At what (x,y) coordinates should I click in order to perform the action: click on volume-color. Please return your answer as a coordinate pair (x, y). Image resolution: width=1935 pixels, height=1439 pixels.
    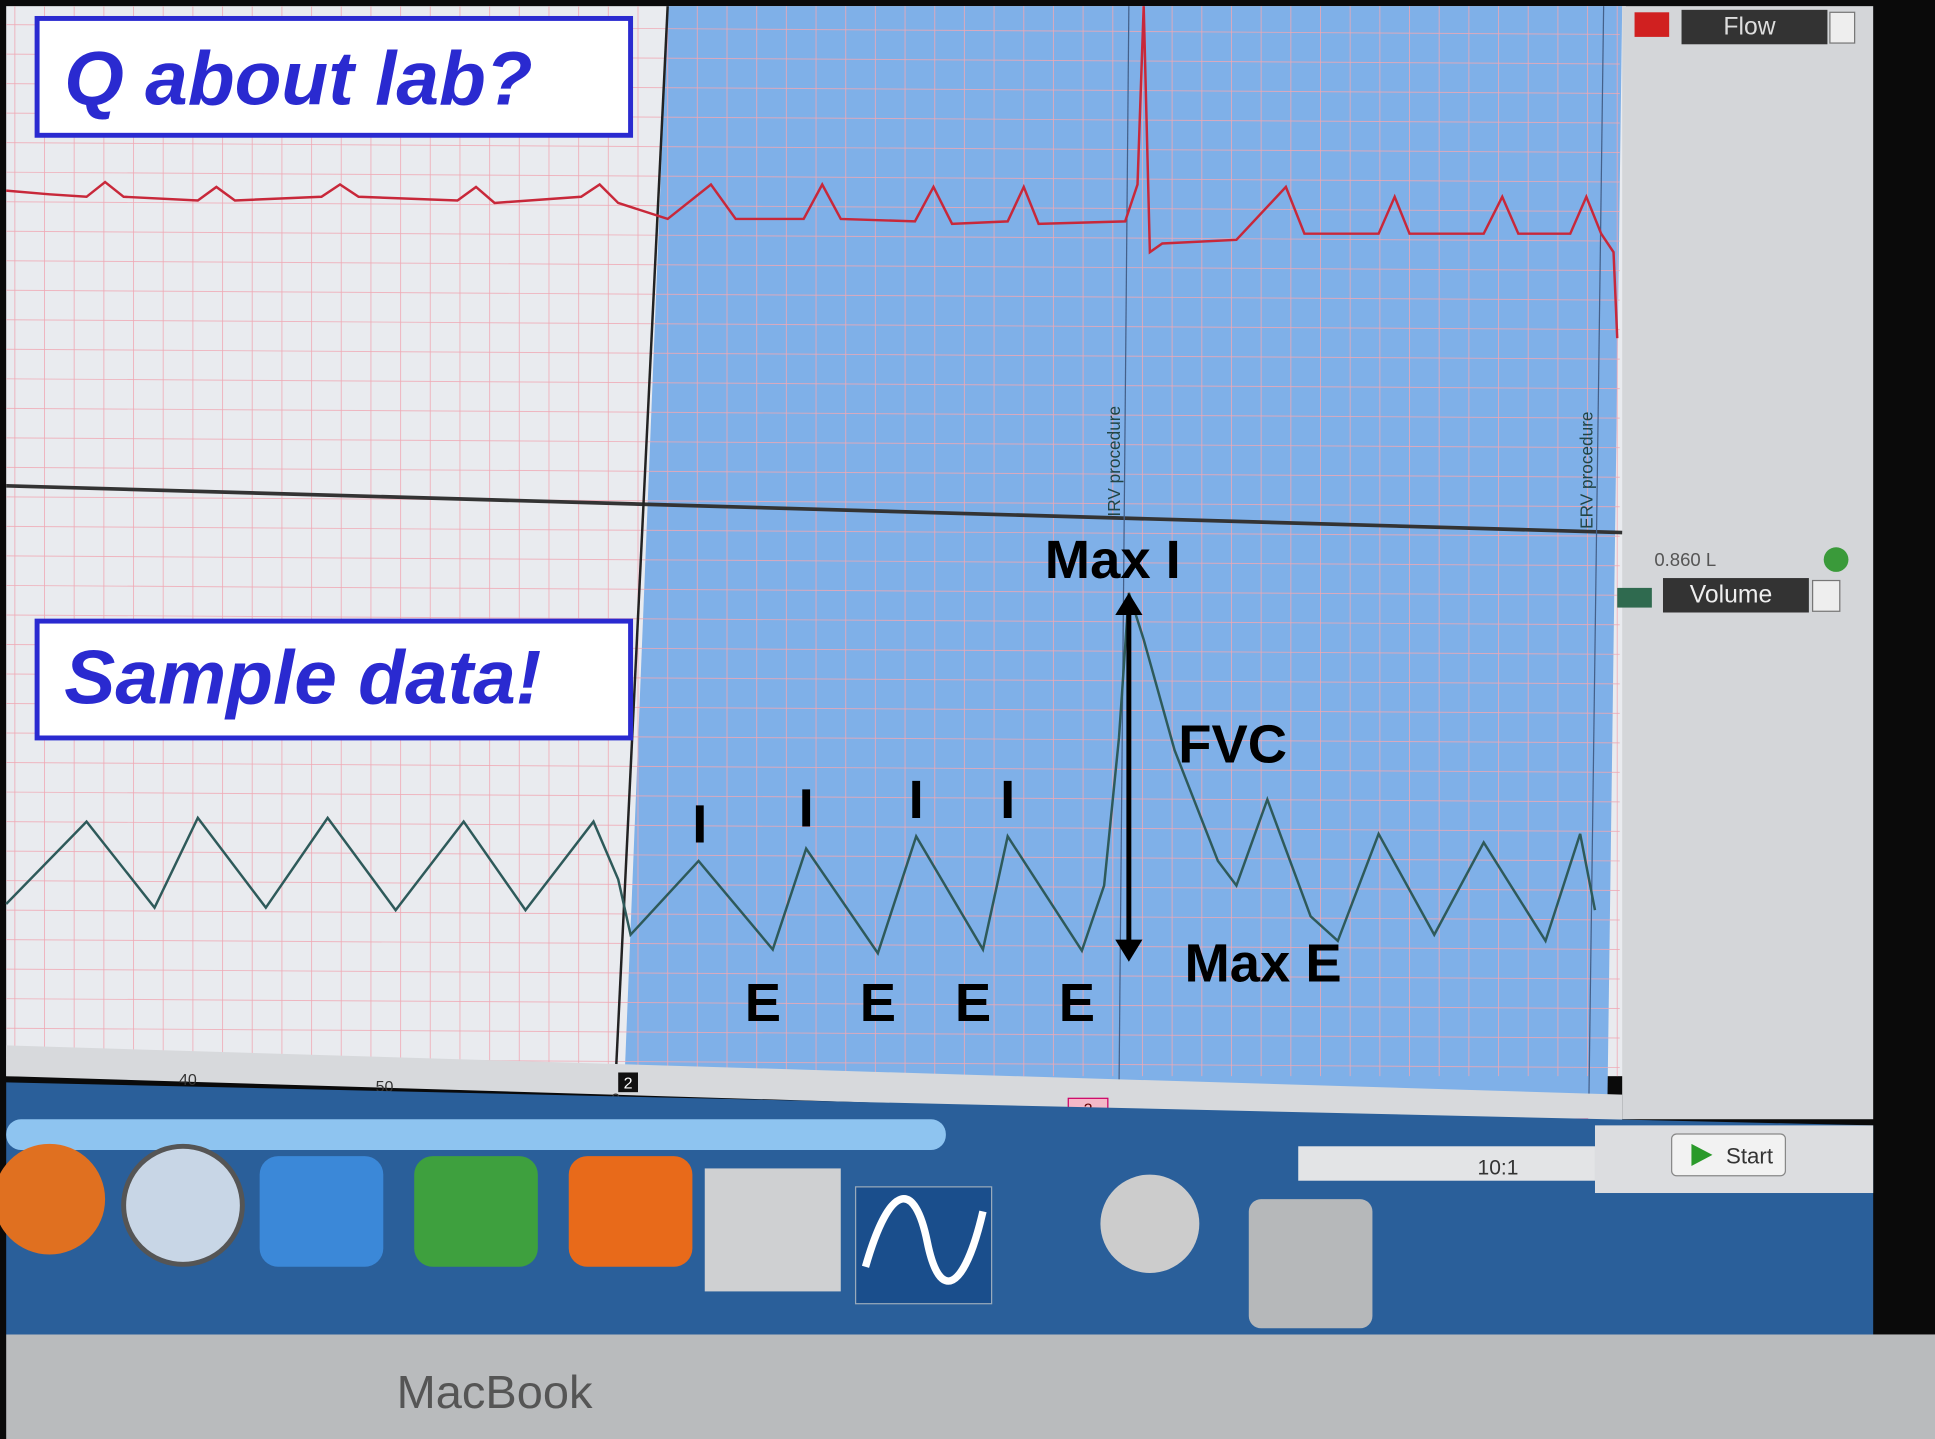
    Looking at the image, I should click on (1634, 597).